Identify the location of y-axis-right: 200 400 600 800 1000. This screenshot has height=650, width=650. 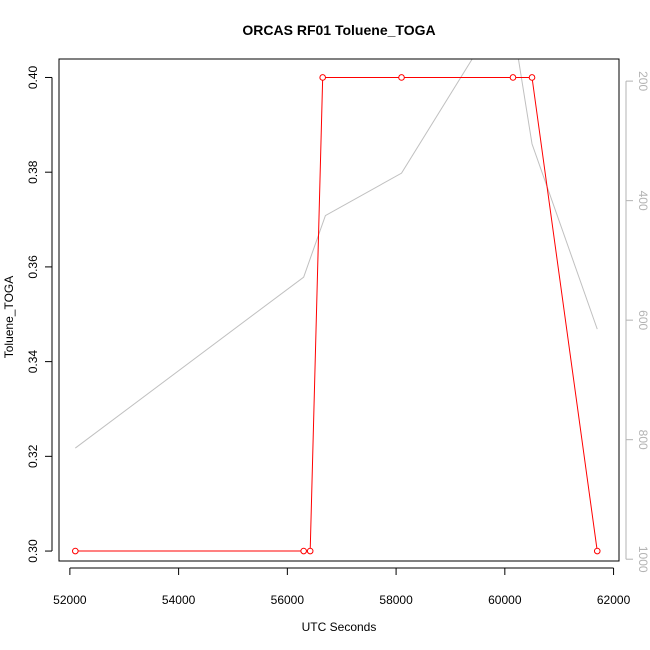
(637, 322).